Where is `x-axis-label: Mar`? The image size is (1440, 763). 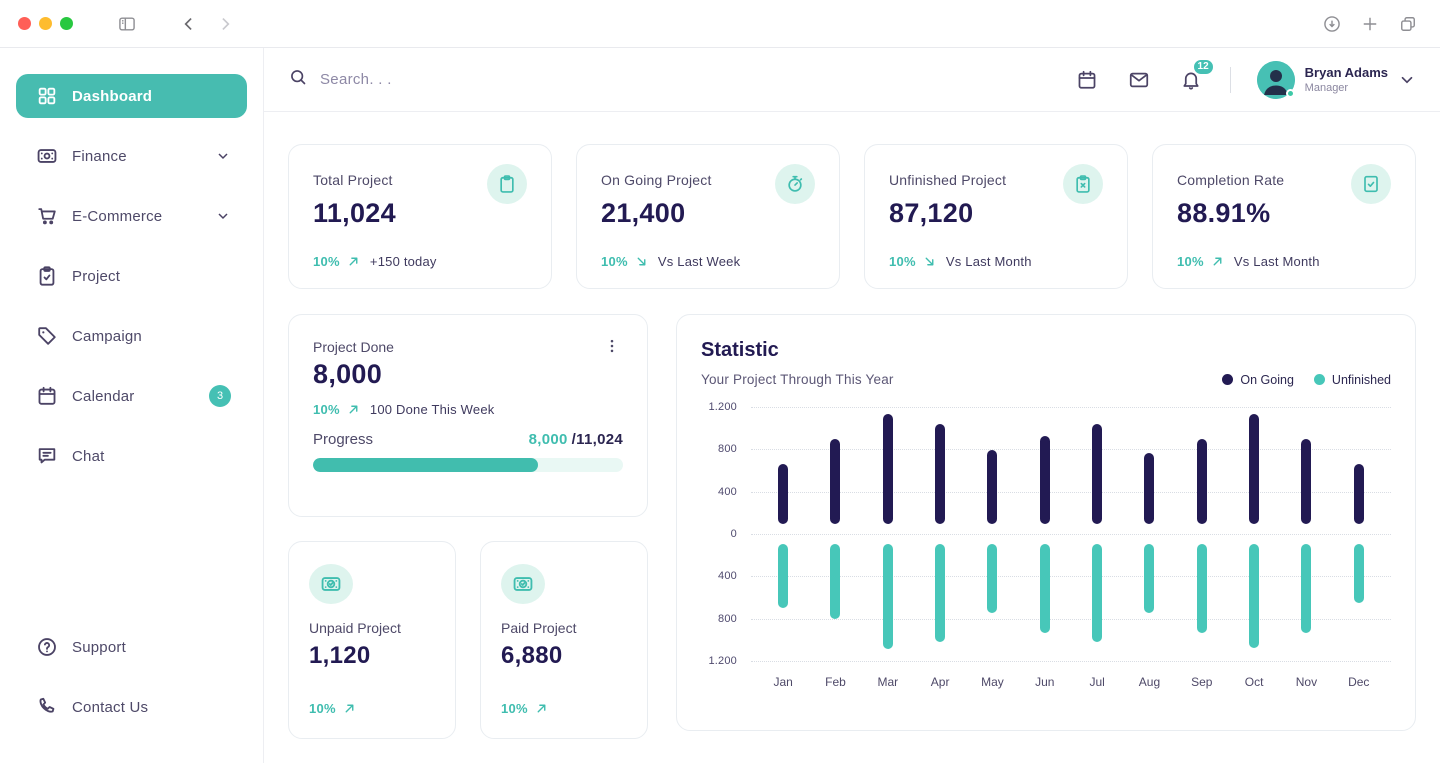
x-axis-label: Mar is located at coordinates (888, 682).